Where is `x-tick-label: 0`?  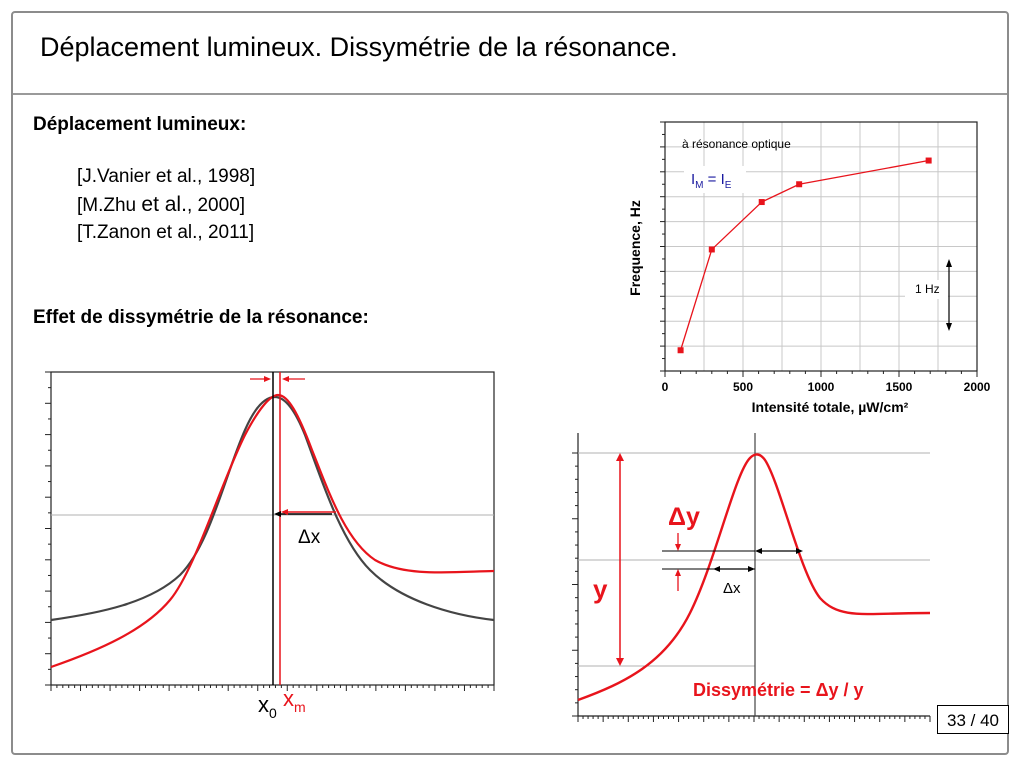 x-tick-label: 0 is located at coordinates (665, 387).